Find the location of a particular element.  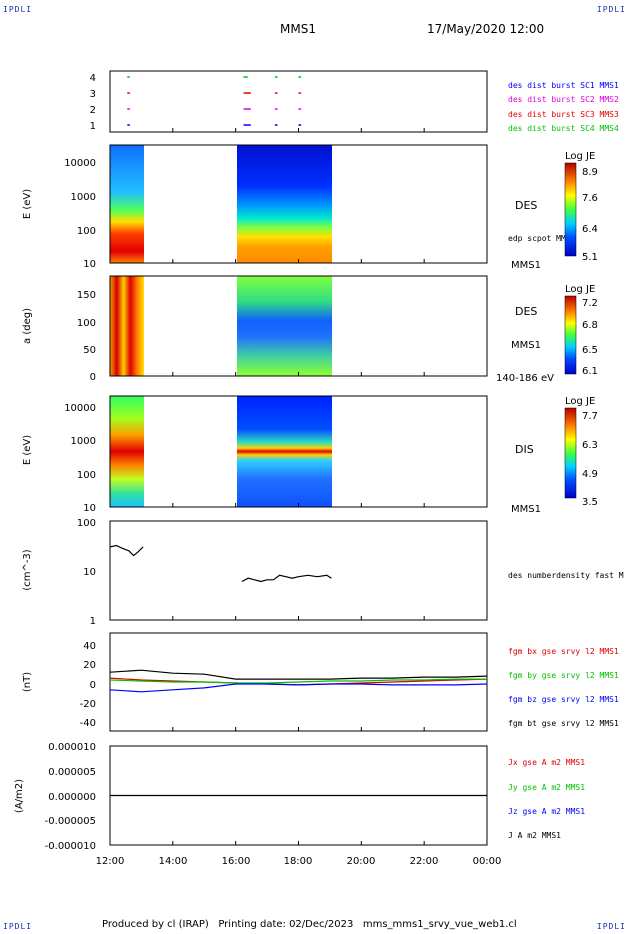

cur-ytick-m10: -0.000010 is located at coordinates (70, 846).